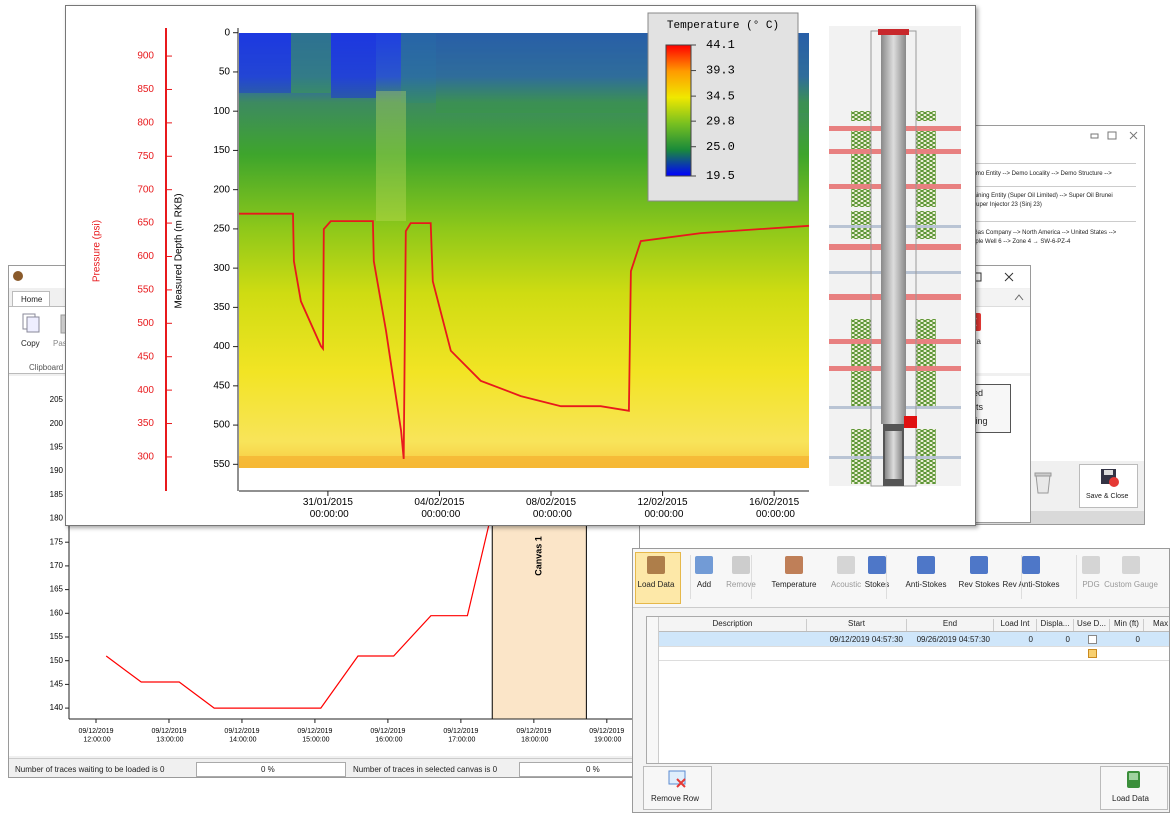  I want to click on y2-tick-label: 900, so click(145, 56).